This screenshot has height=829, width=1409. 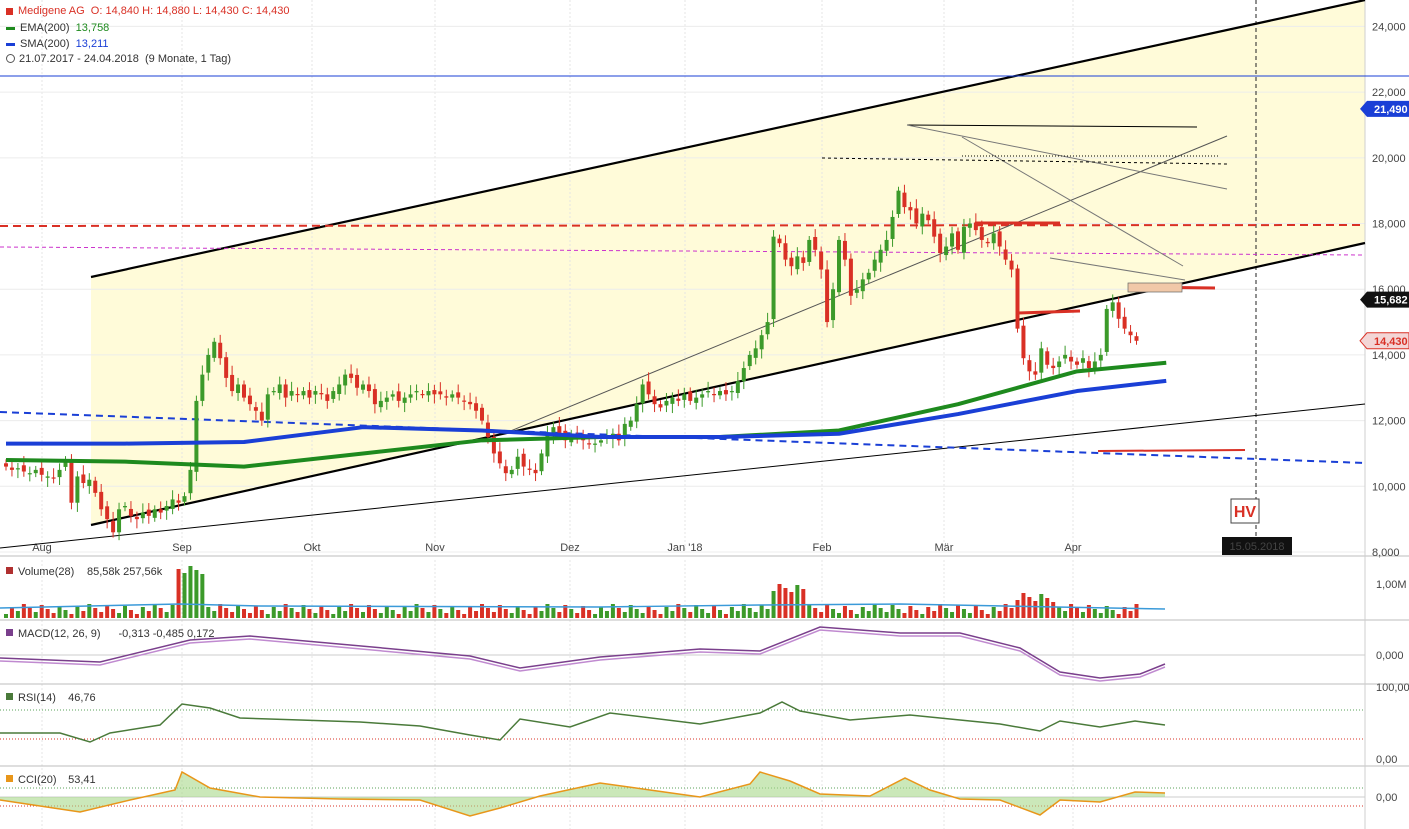 What do you see at coordinates (1155, 287) in the screenshot?
I see `consolidation-box` at bounding box center [1155, 287].